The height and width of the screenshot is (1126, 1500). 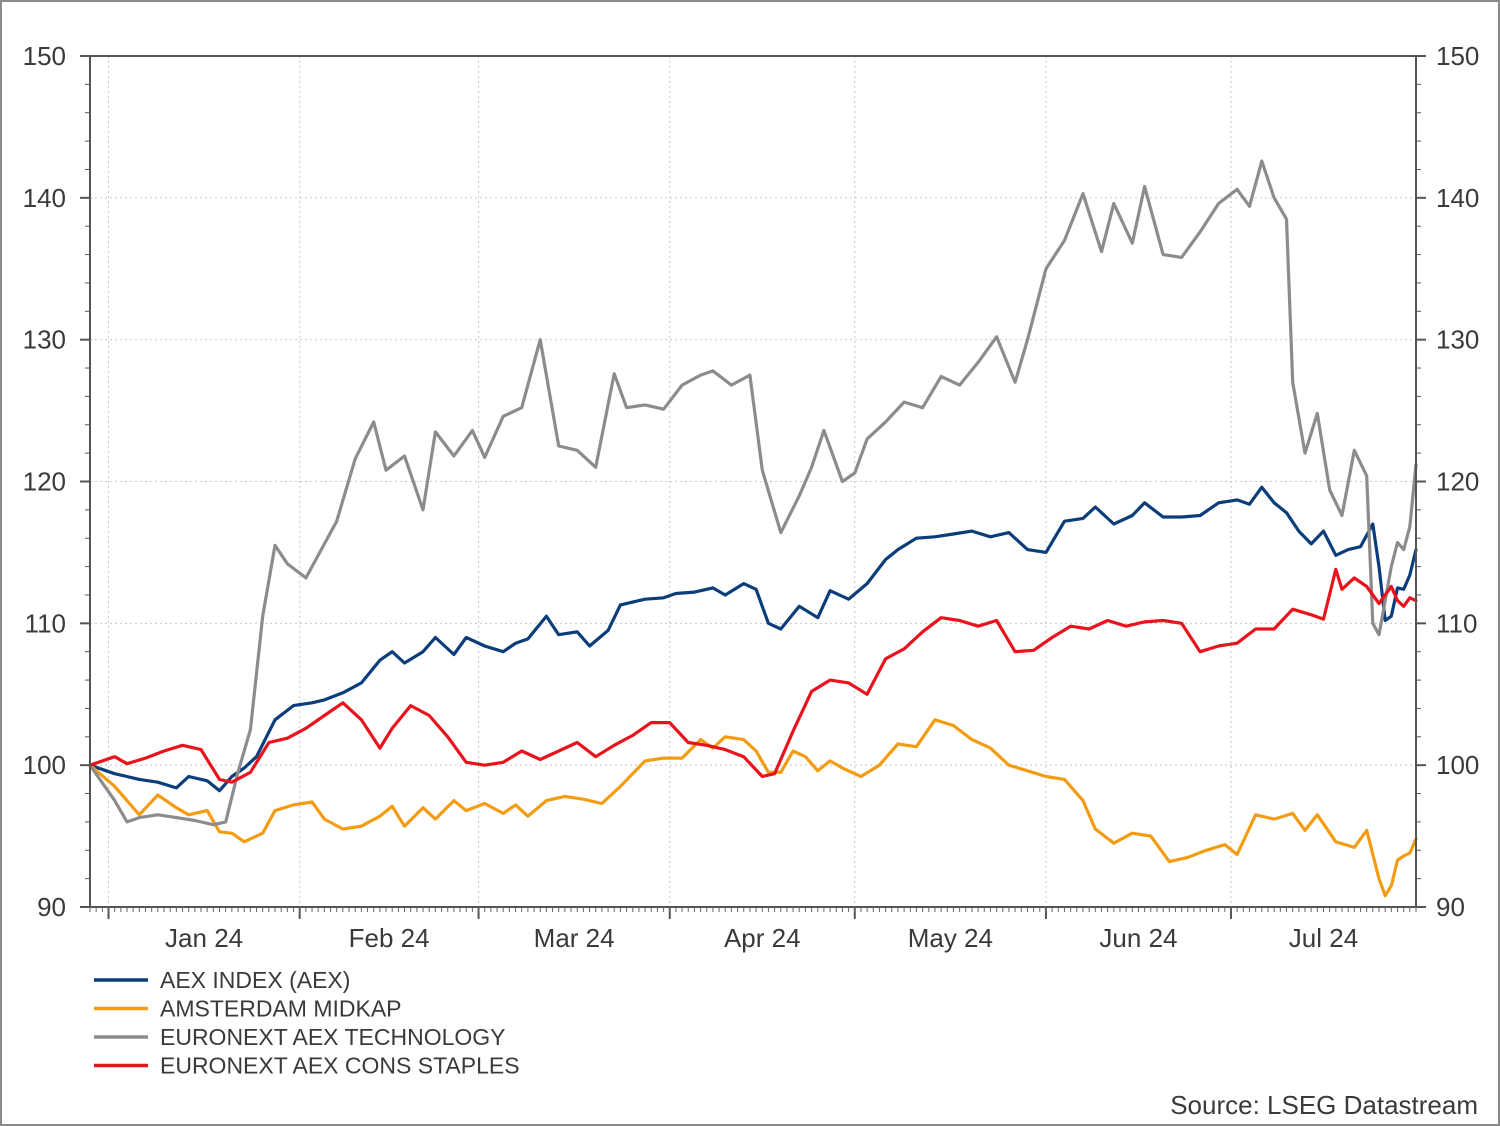 What do you see at coordinates (1456, 623) in the screenshot?
I see `y-tick-label-right: 110` at bounding box center [1456, 623].